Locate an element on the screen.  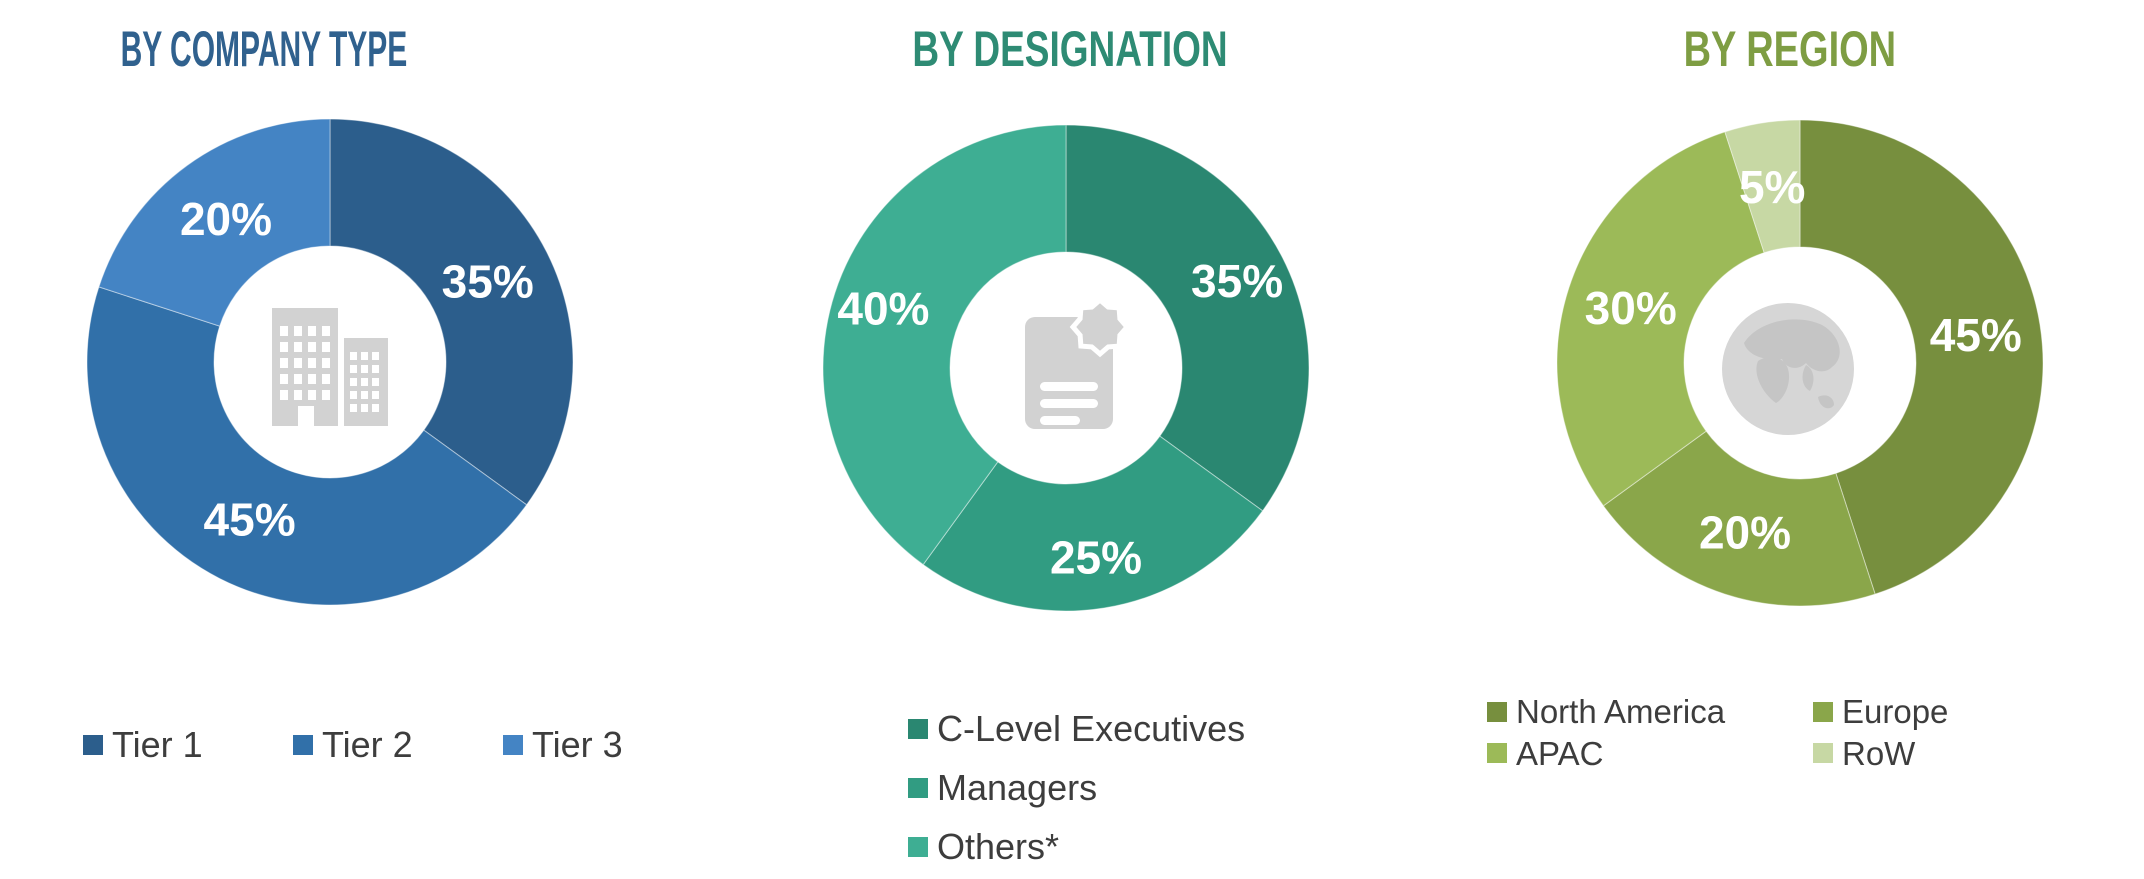
donut-chart-company-type: 35% 45% 20% is located at coordinates (330, 362).